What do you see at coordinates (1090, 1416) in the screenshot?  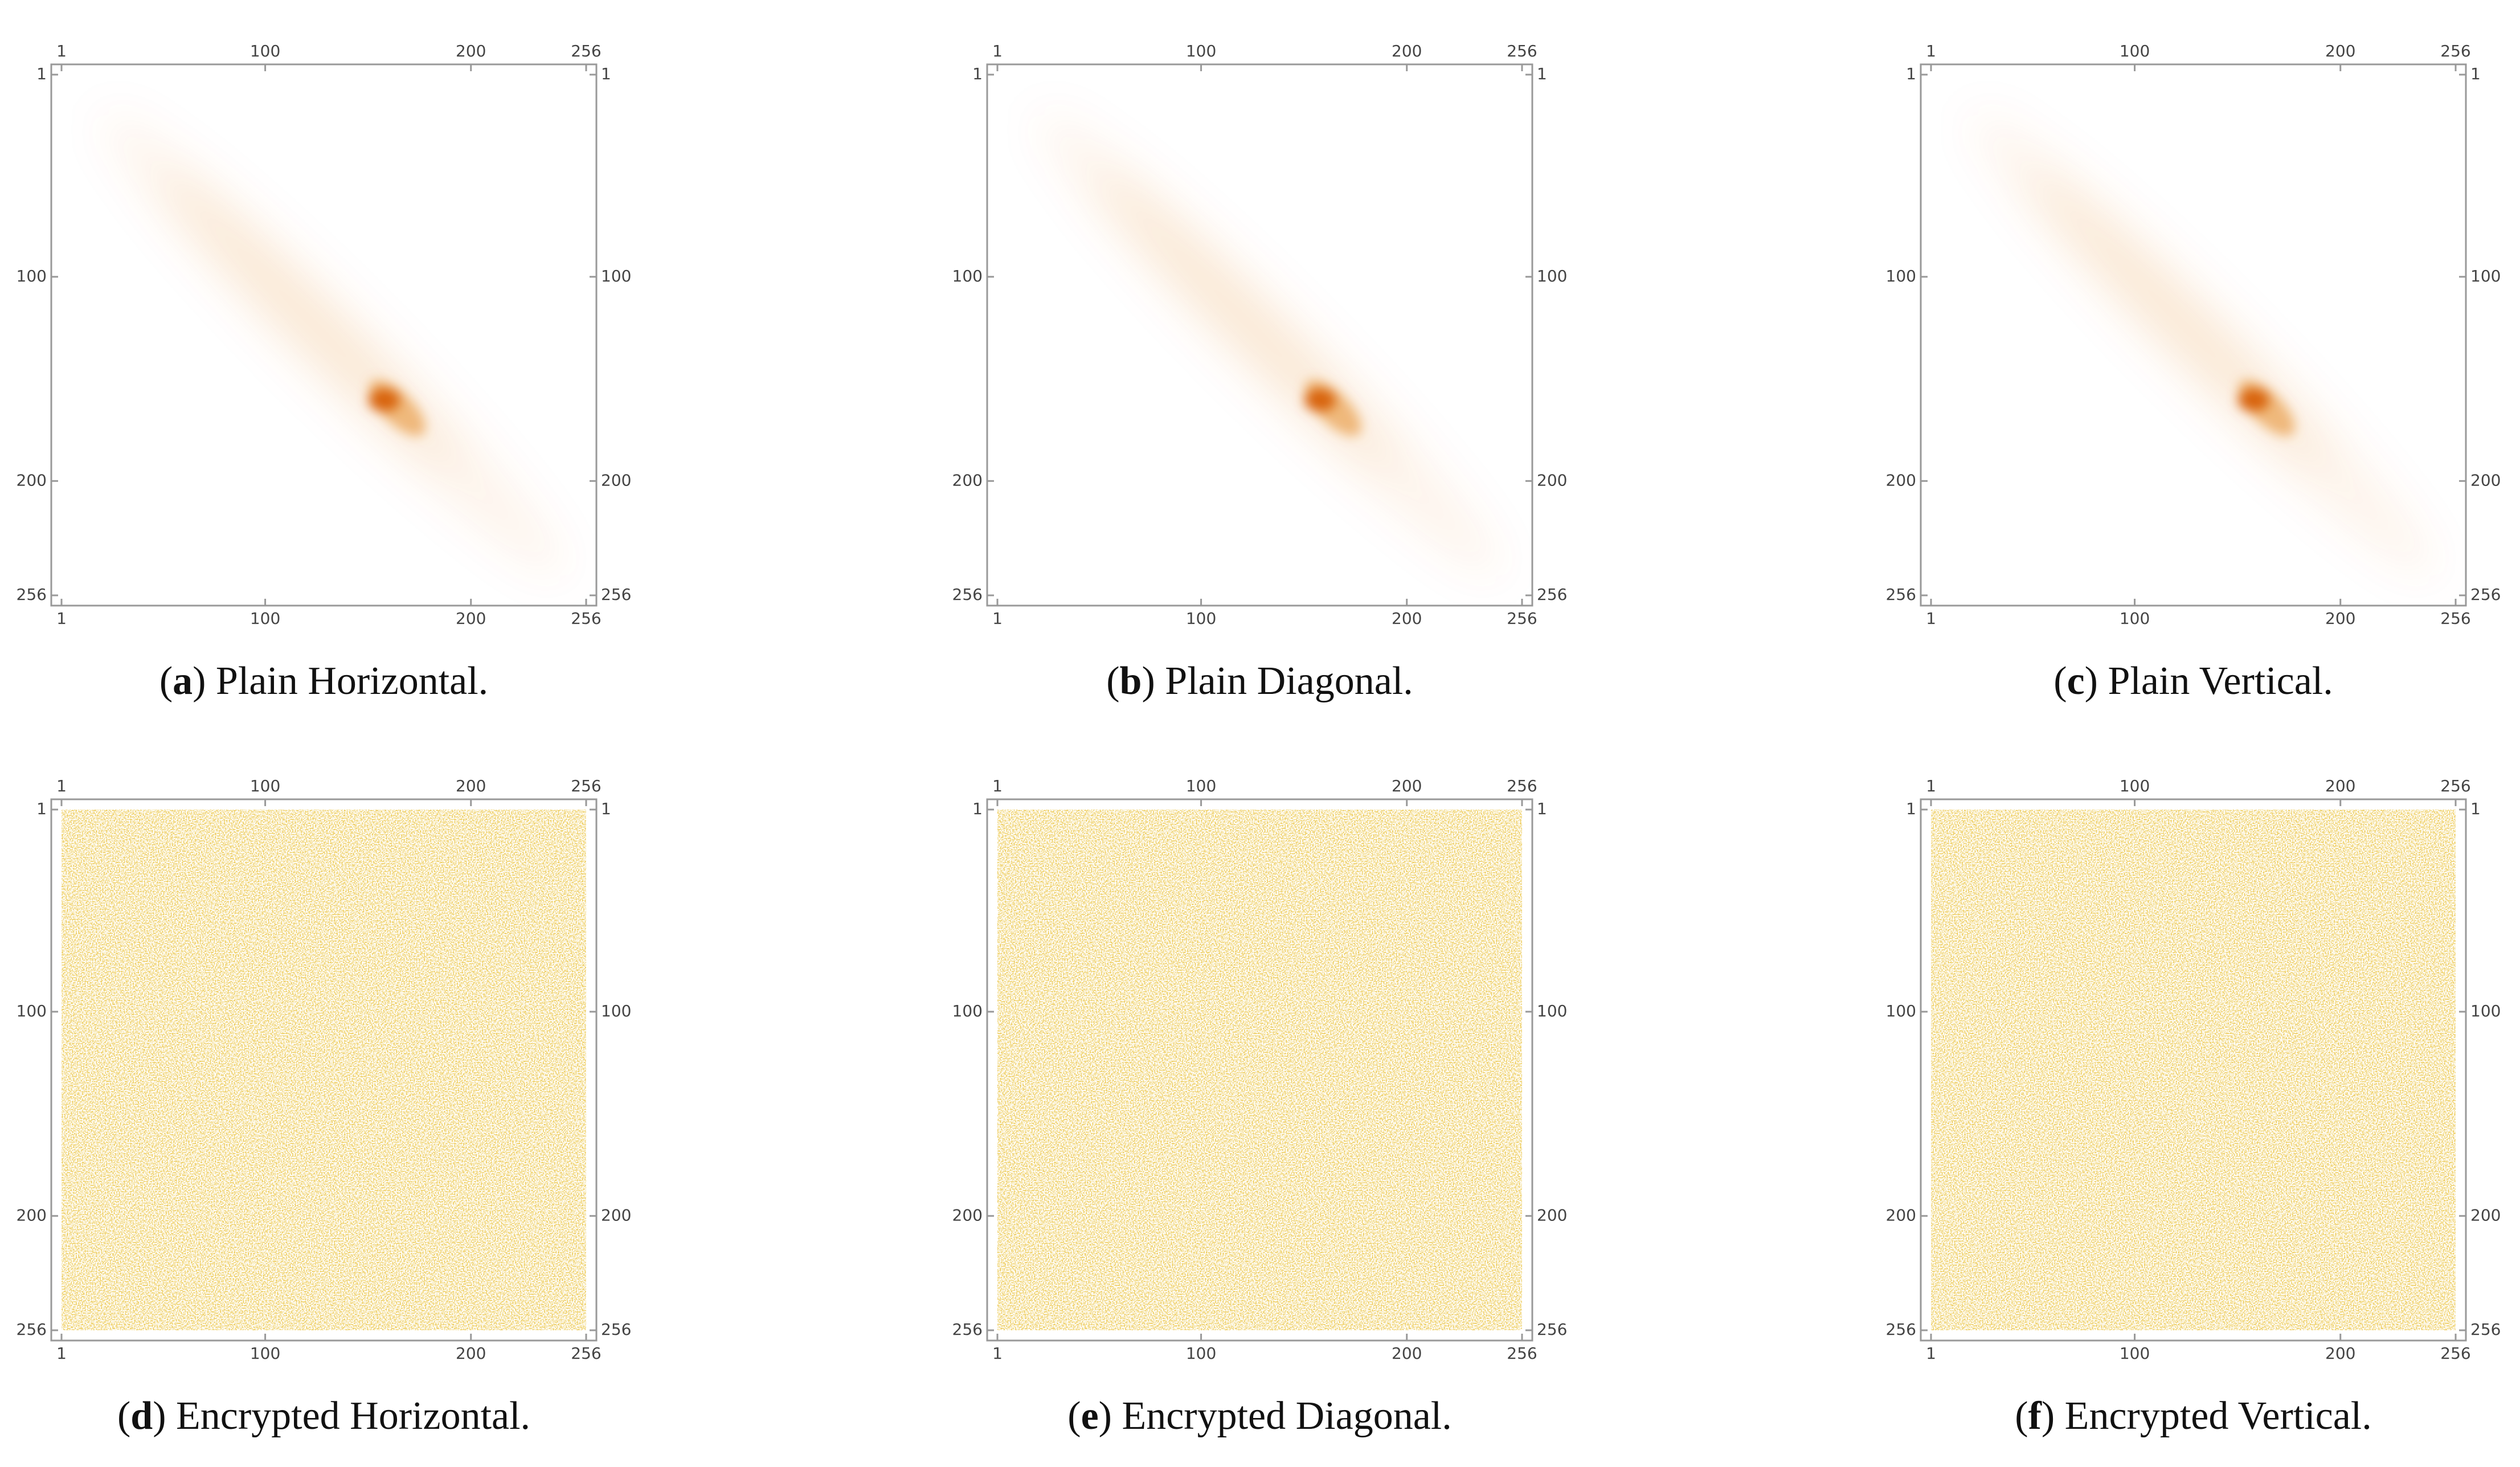 I see `caption-letter: e` at bounding box center [1090, 1416].